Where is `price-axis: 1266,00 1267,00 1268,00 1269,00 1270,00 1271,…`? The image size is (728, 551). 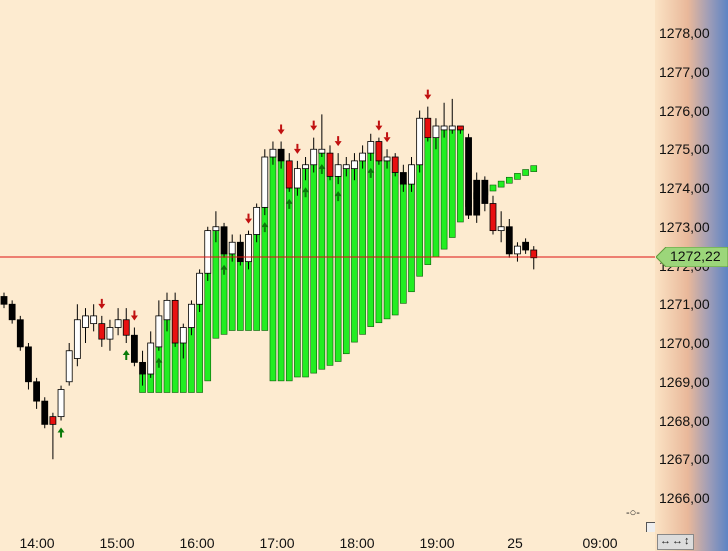
price-axis: 1266,00 1267,00 1268,00 1269,00 1270,00 1271,… is located at coordinates (691, 275).